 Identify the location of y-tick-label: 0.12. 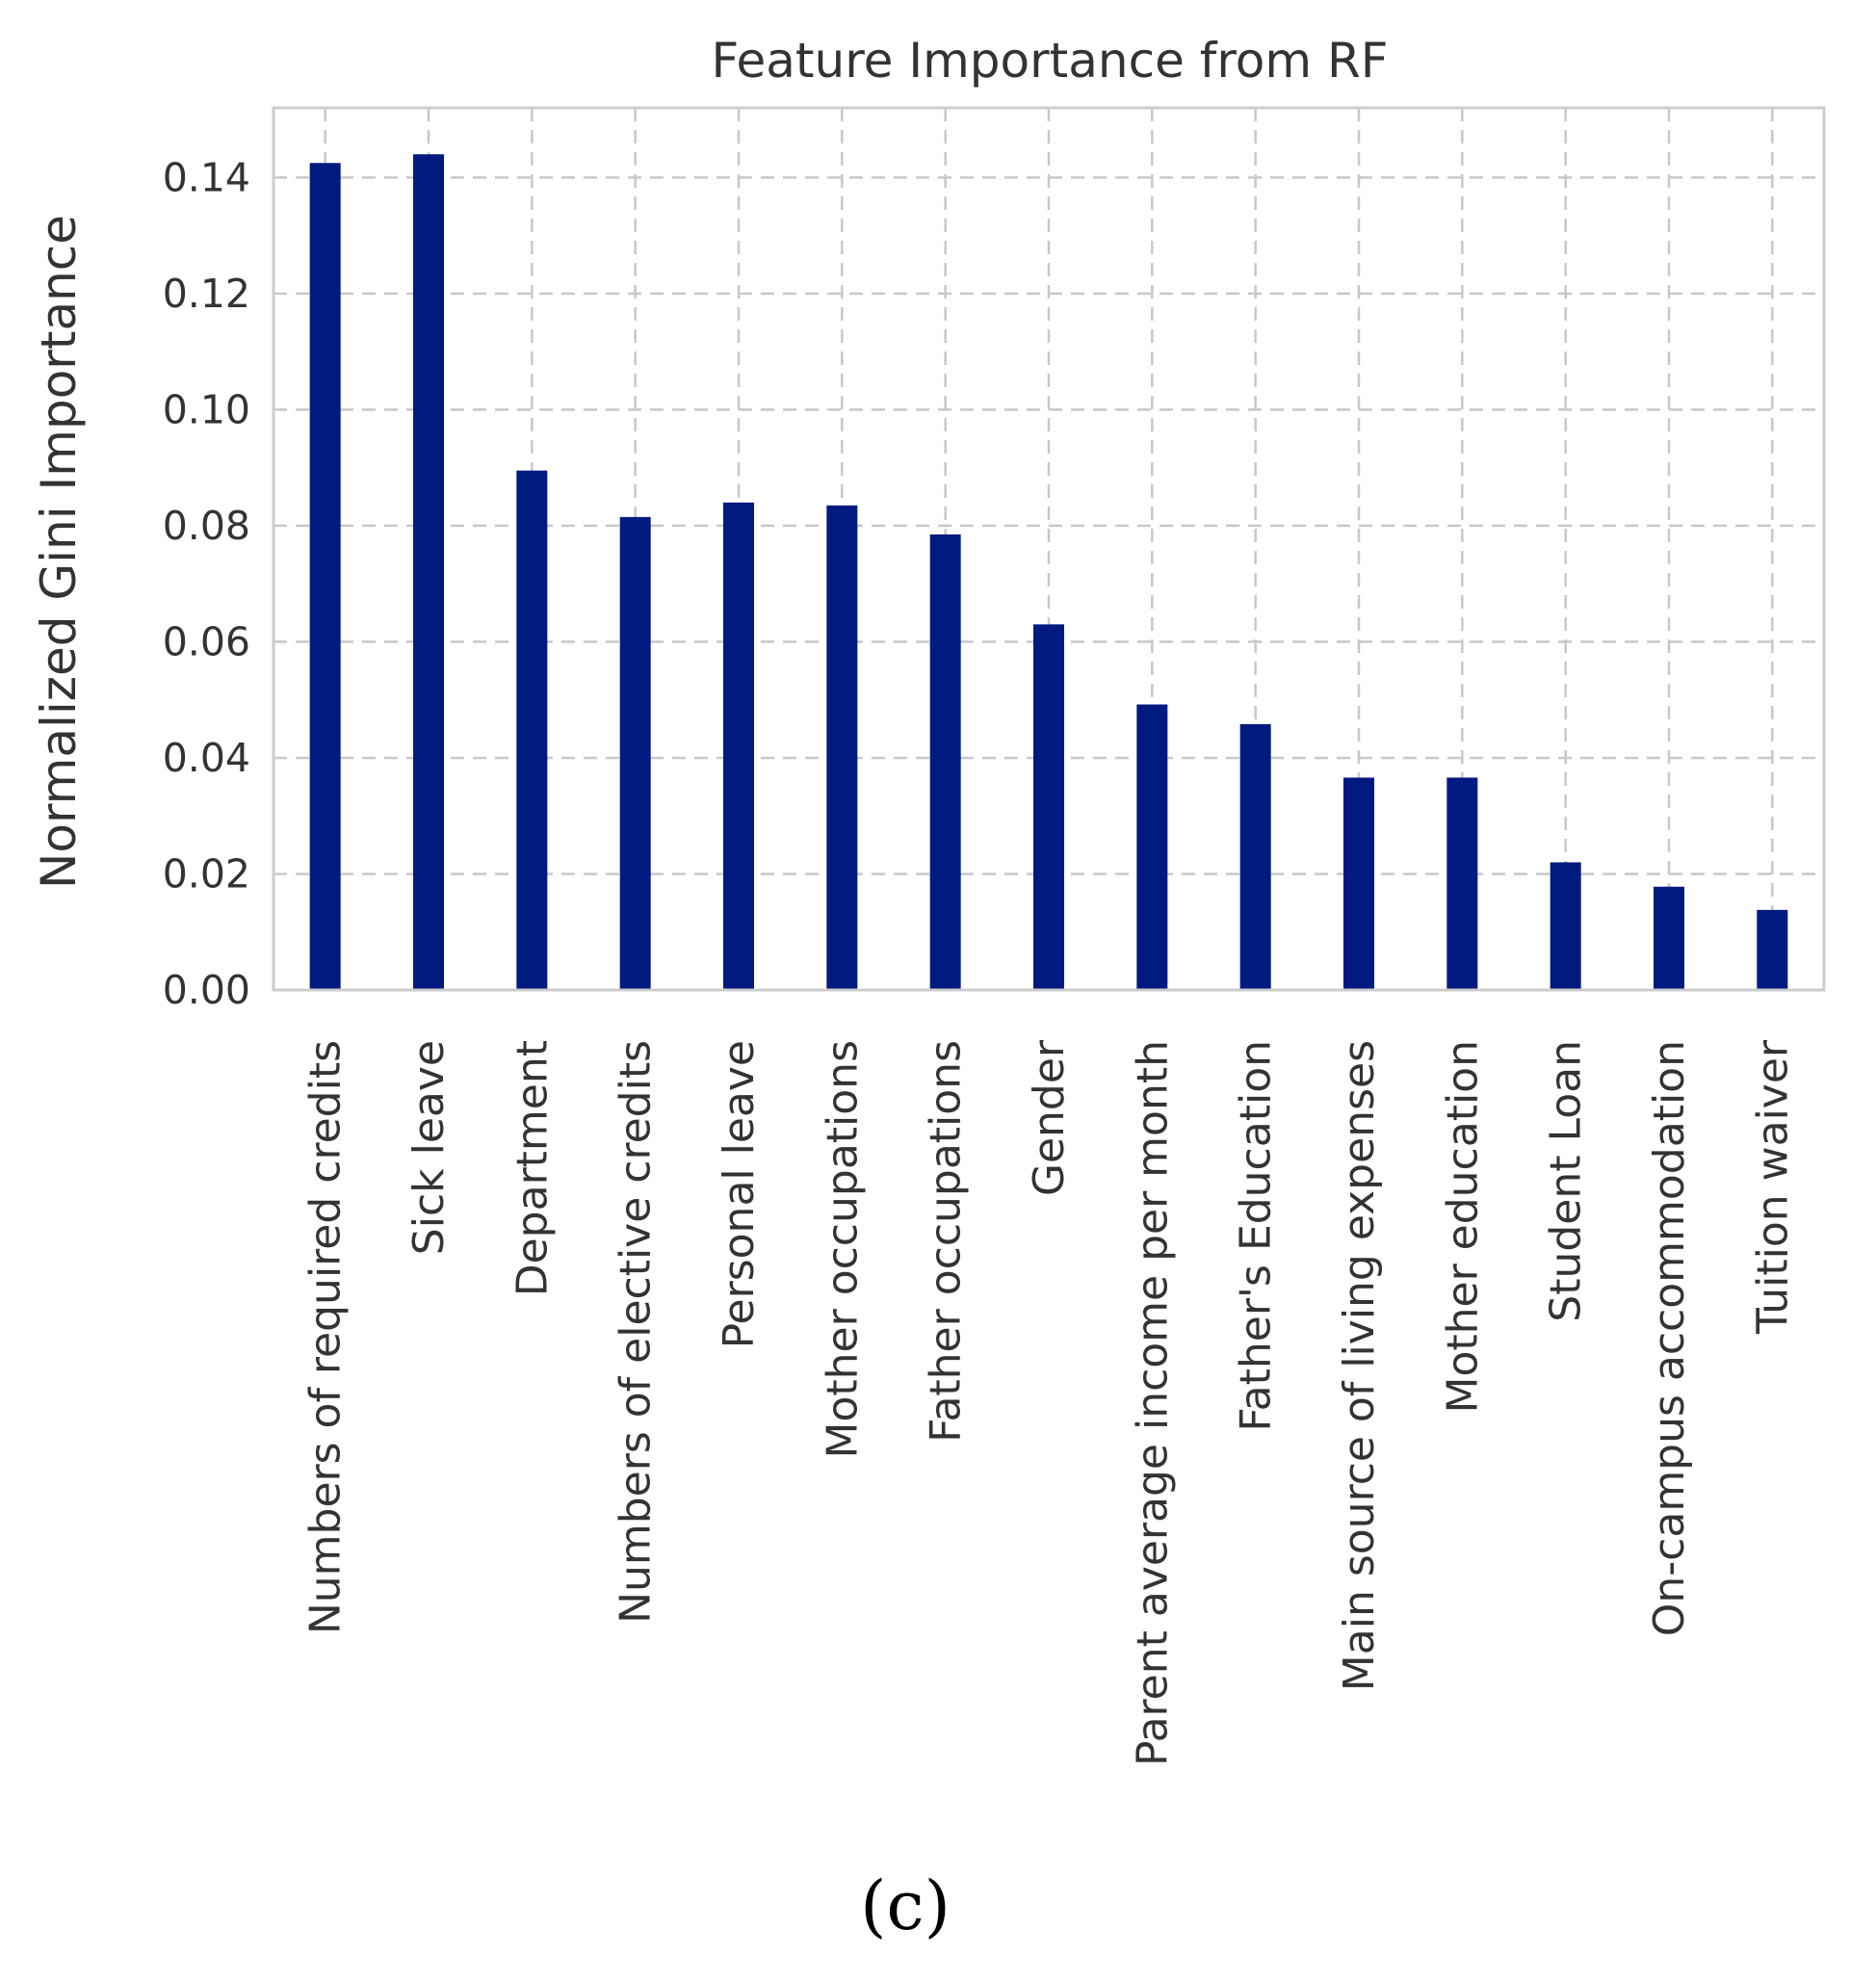
(206, 294).